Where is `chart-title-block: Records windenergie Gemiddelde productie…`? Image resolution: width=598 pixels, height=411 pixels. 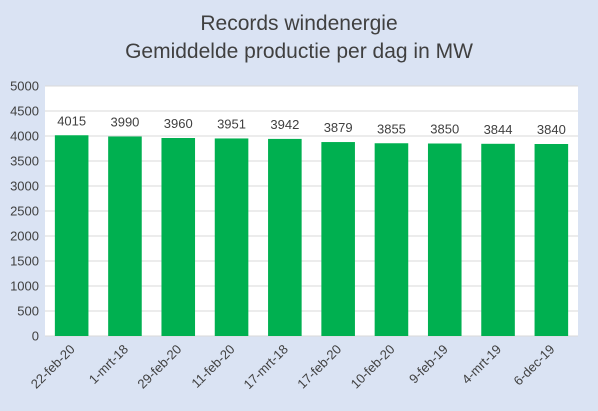
chart-title-block: Records windenergie Gemiddelde productie… is located at coordinates (299, 38).